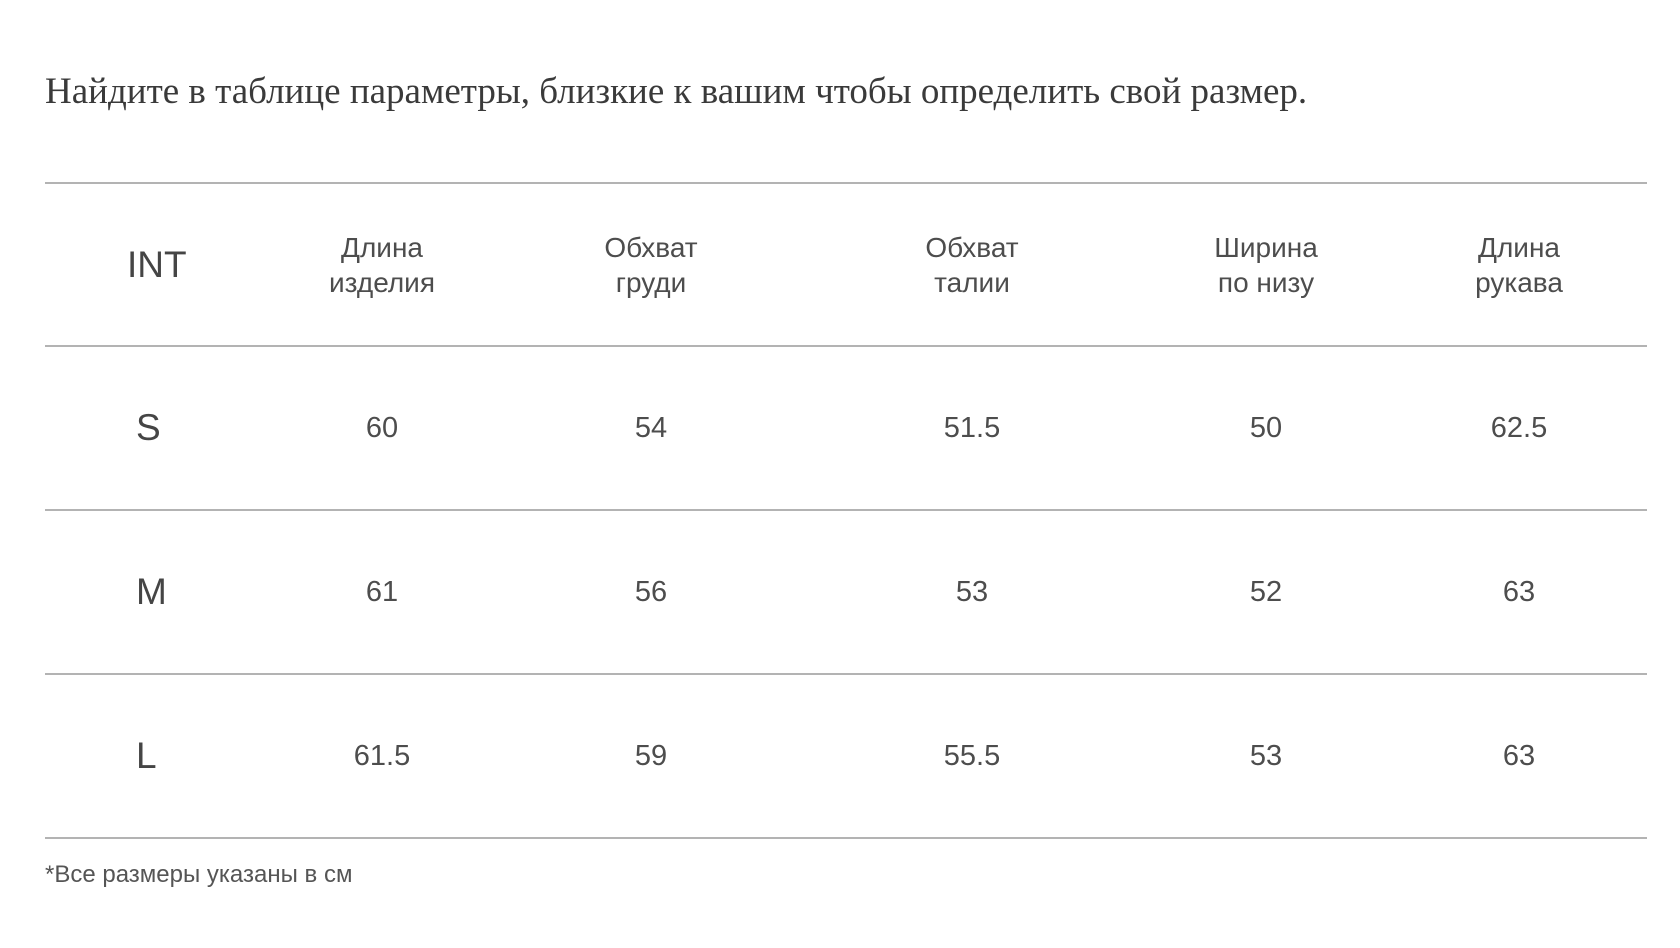  What do you see at coordinates (199, 874) in the screenshot?
I see `units-footnote: *Все размеры указаны в см` at bounding box center [199, 874].